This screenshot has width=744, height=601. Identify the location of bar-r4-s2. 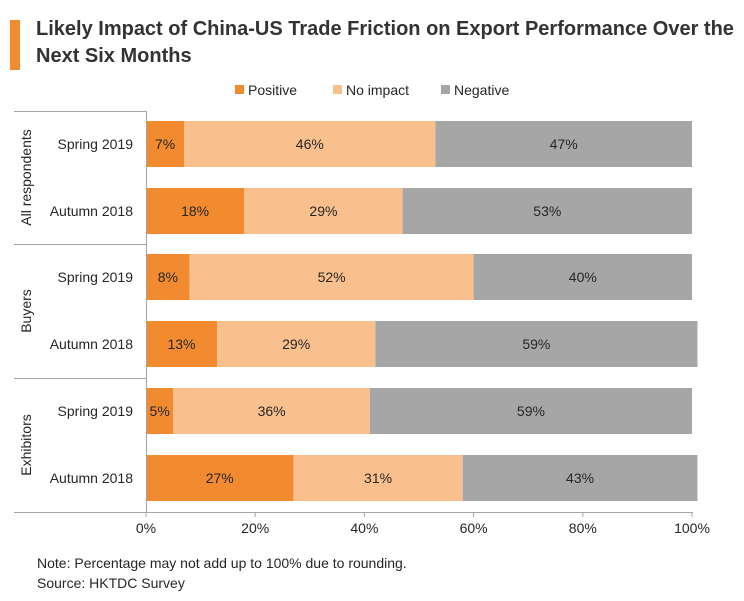
(530, 411).